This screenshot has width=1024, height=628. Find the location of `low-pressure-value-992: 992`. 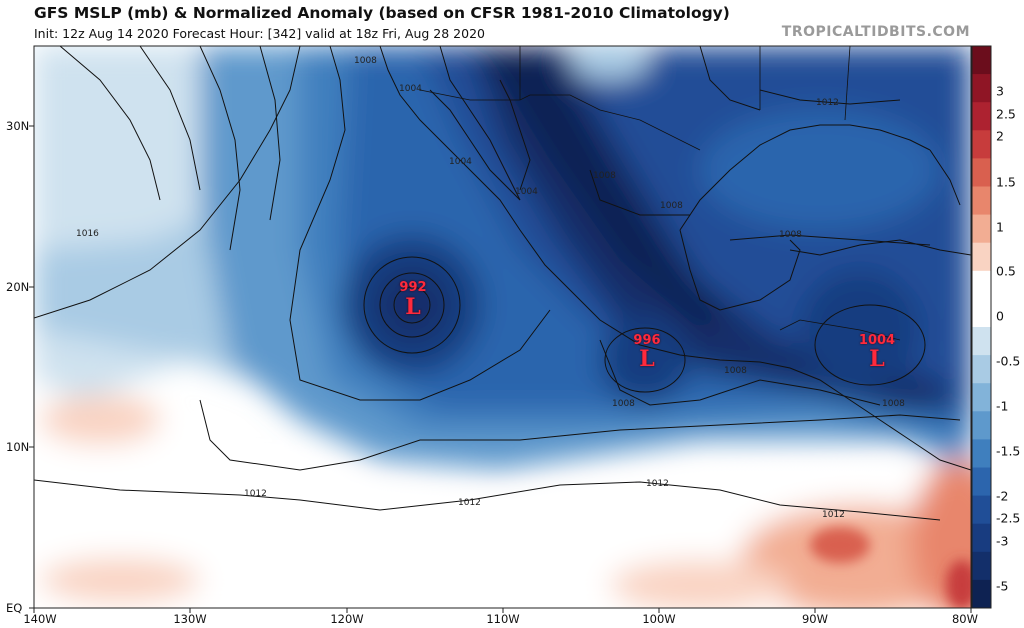

low-pressure-value-992: 992 is located at coordinates (413, 287).